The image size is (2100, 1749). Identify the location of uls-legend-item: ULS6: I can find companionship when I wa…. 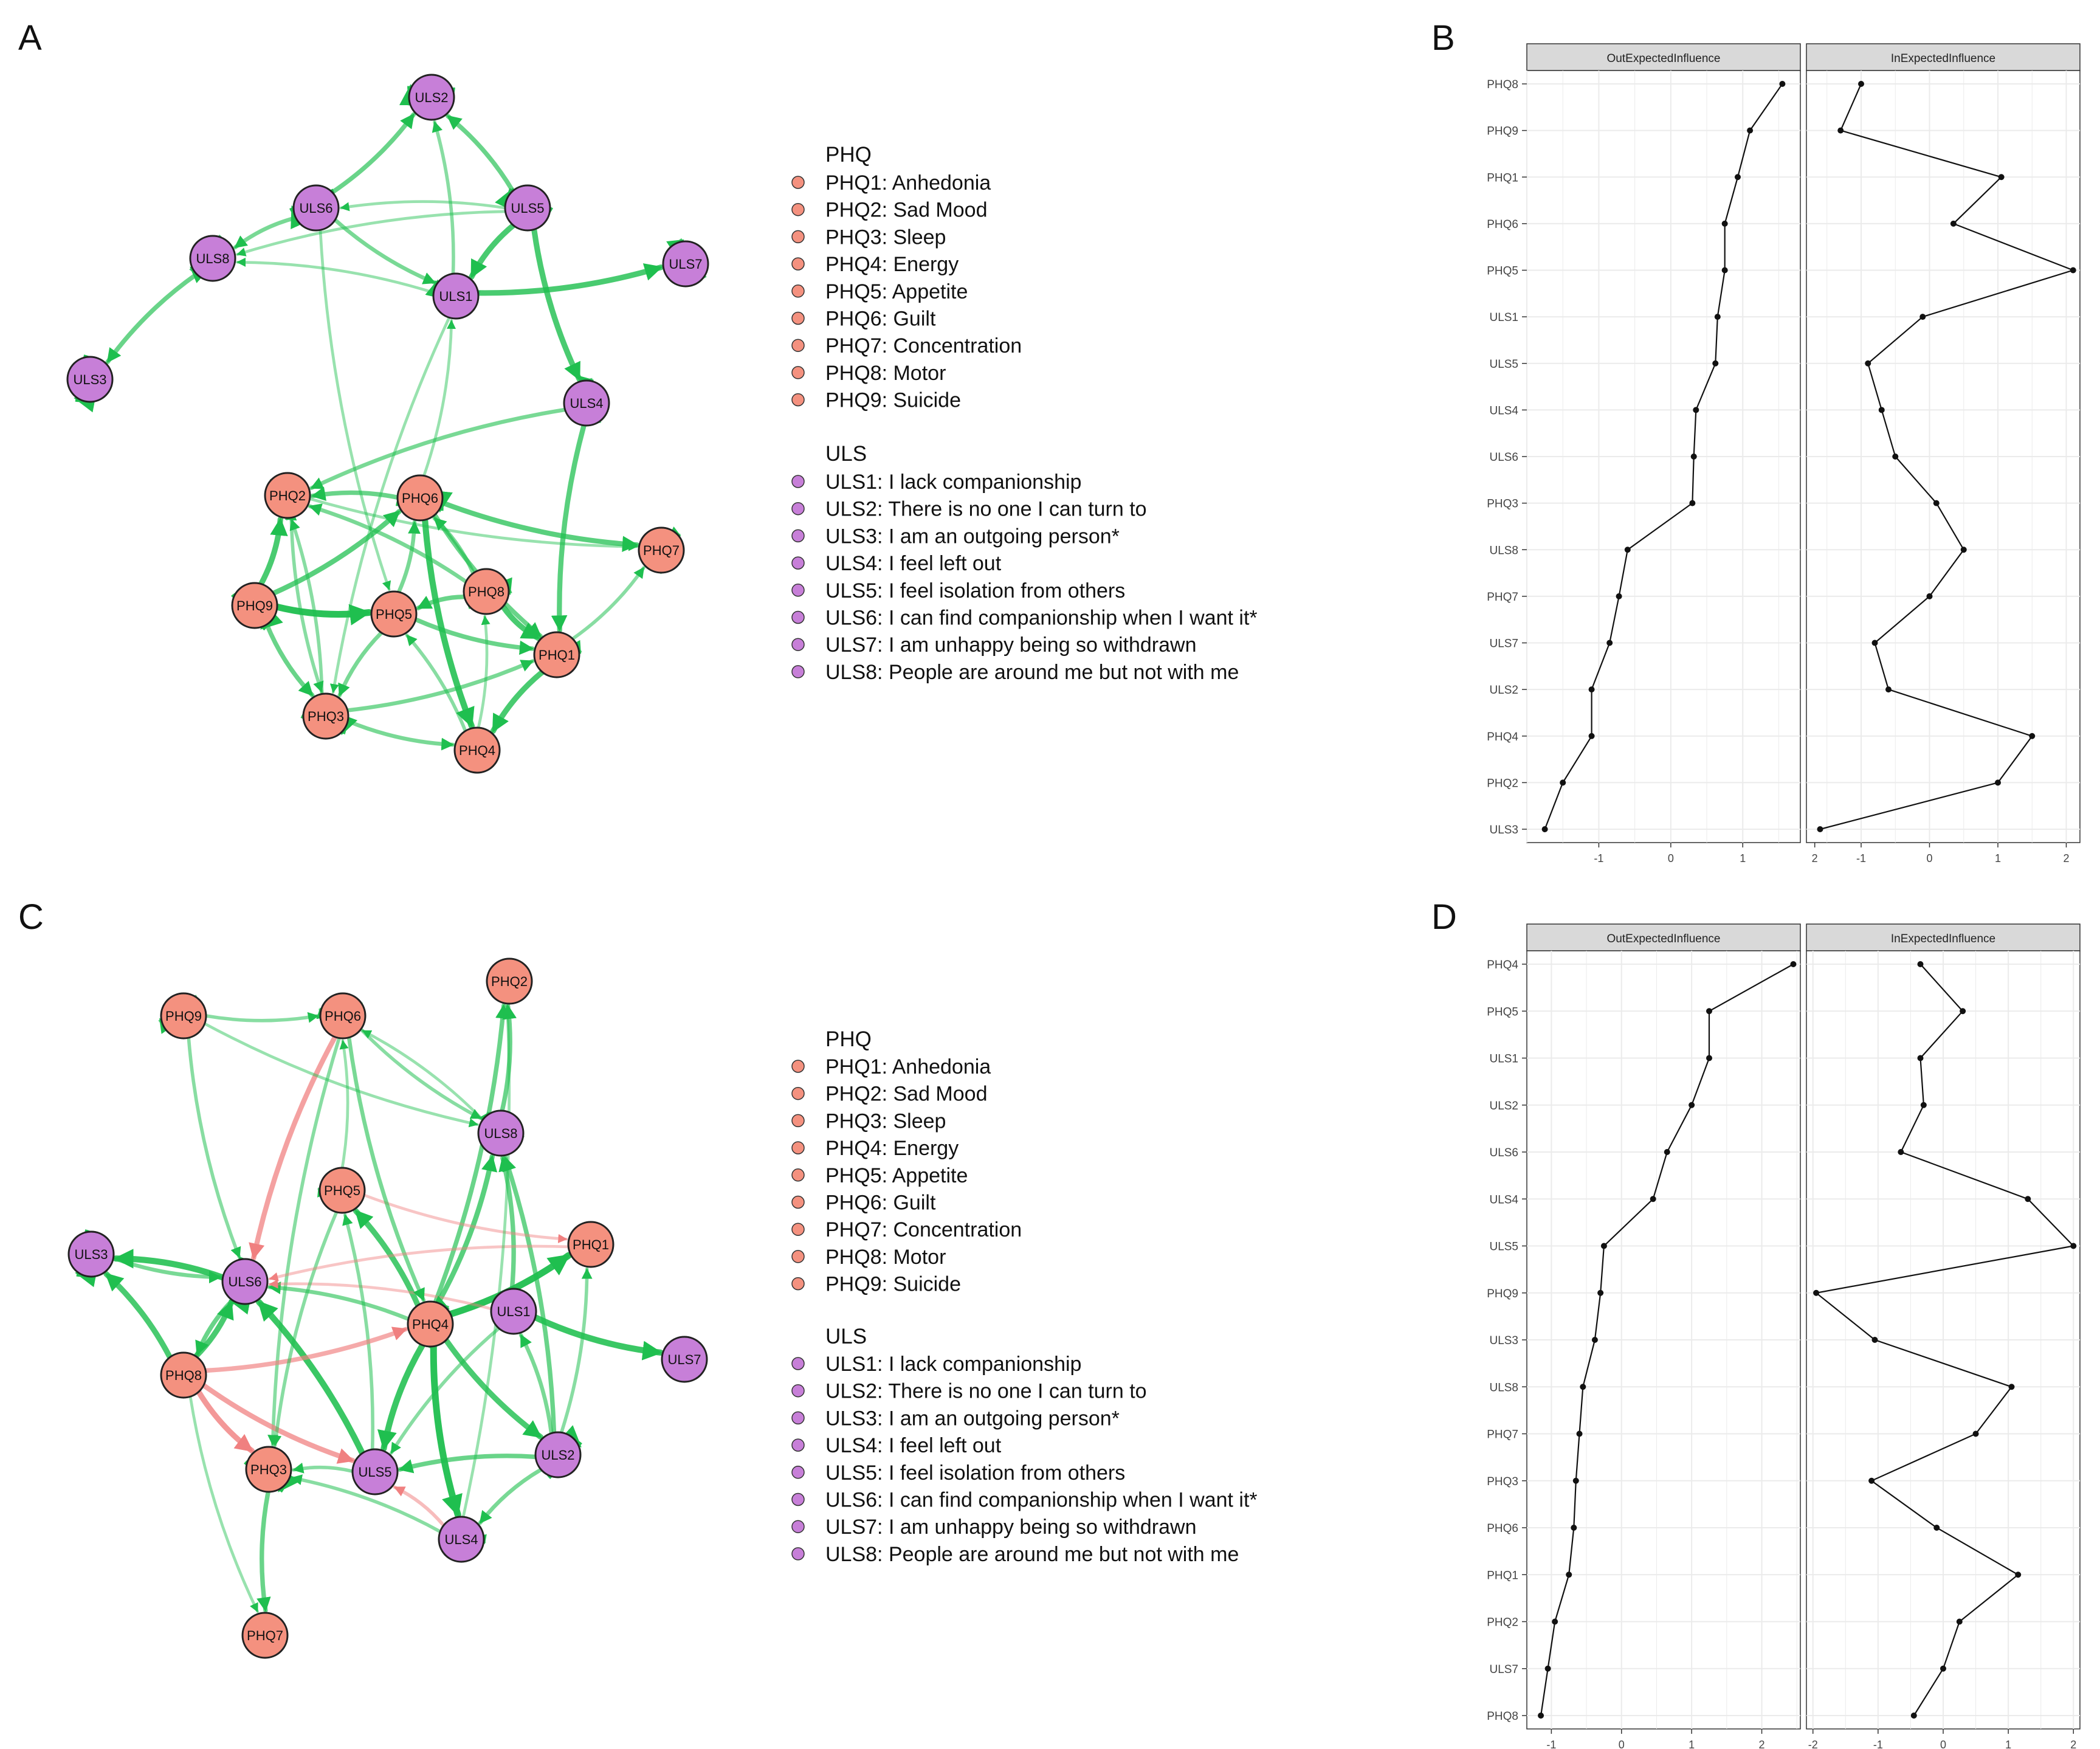
(1041, 1500).